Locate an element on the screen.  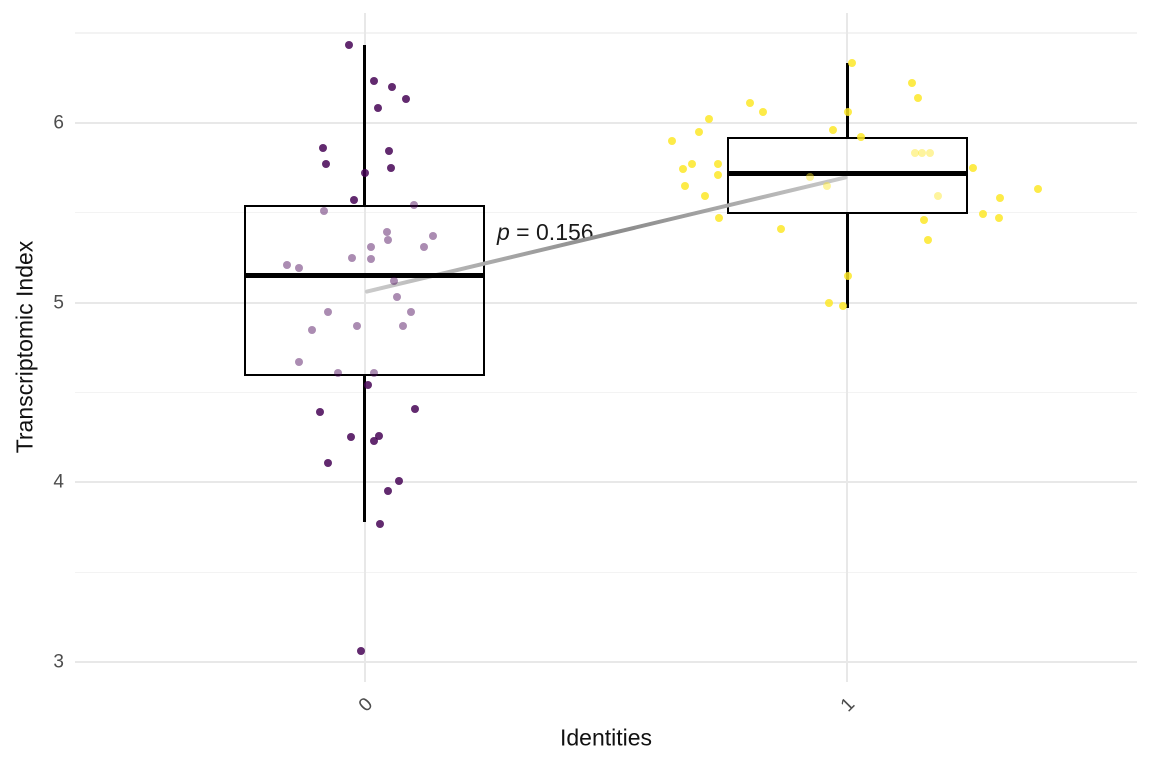
p-symbol: p is located at coordinates (503, 232).